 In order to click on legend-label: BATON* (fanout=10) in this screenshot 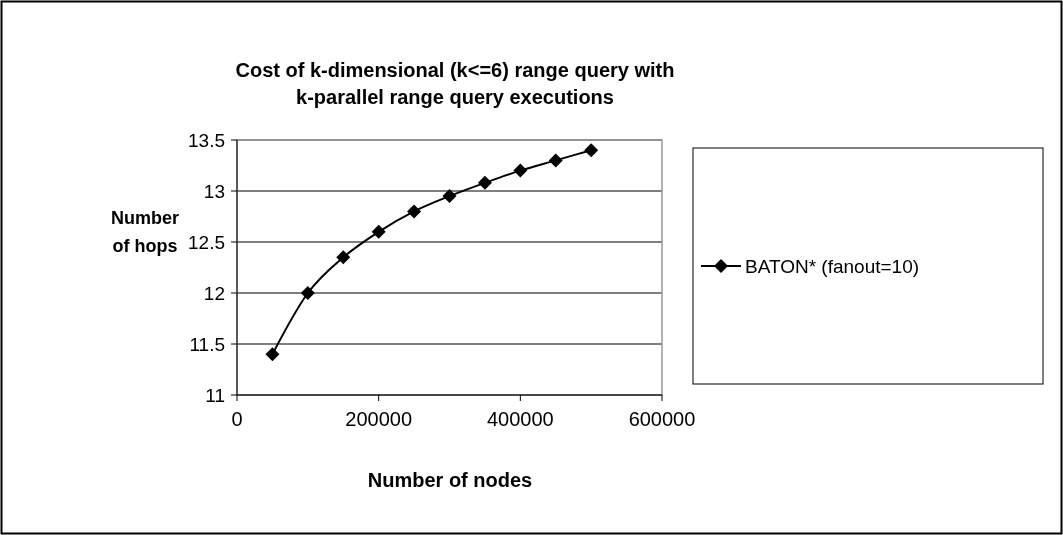, I will do `click(832, 266)`.